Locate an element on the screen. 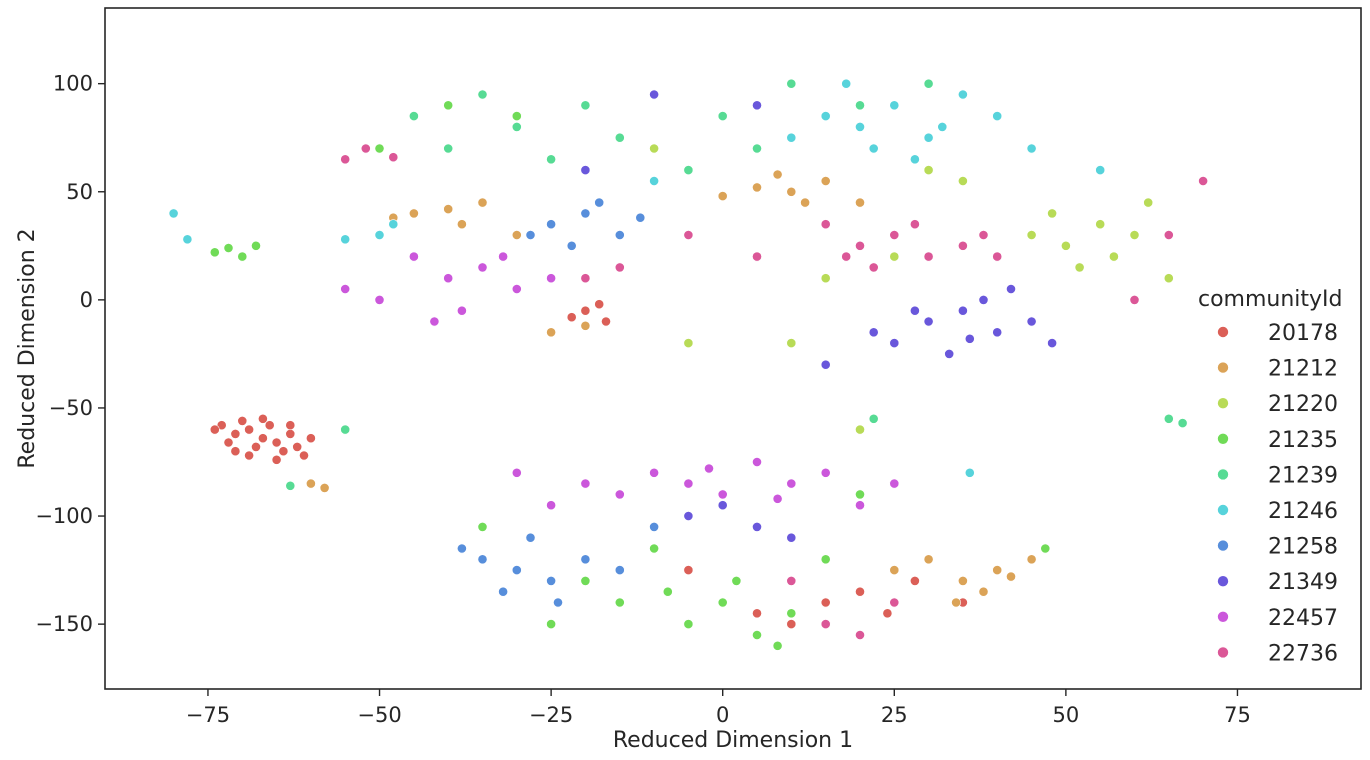 This screenshot has height=760, width=1370. y-tick-label: −100 is located at coordinates (64, 516).